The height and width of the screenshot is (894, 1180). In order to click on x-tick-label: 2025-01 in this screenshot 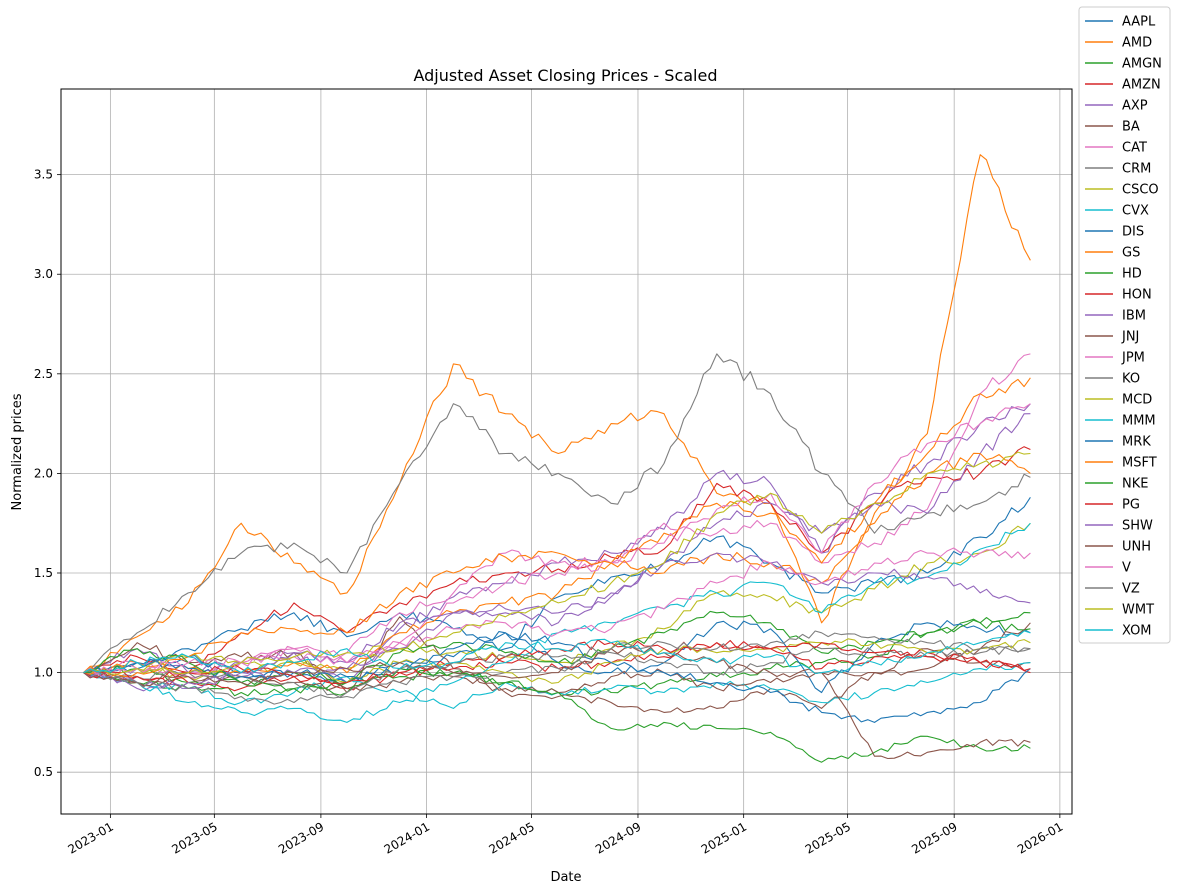, I will do `click(724, 837)`.